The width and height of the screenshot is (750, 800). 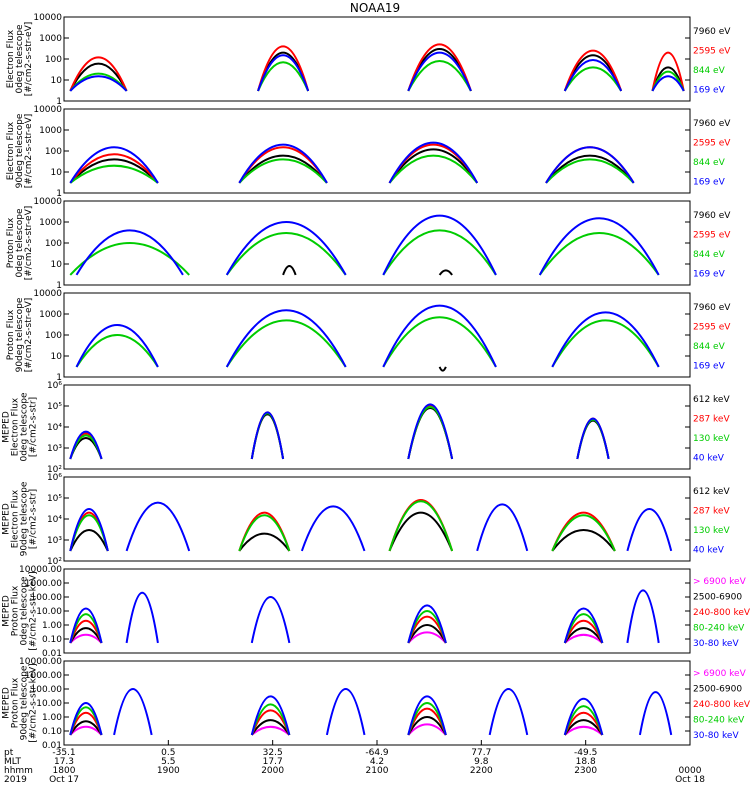 What do you see at coordinates (711, 531) in the screenshot?
I see `legend-entry: 130 keV` at bounding box center [711, 531].